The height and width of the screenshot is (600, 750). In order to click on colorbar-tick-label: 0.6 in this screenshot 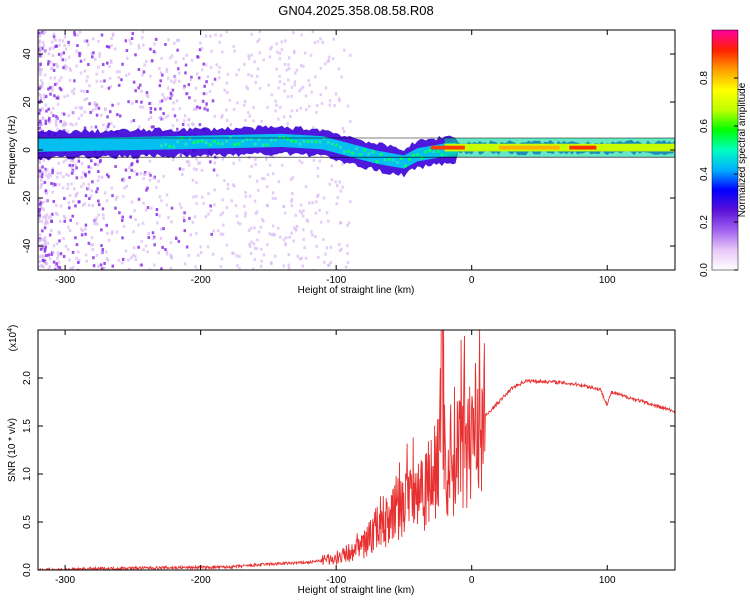, I will do `click(704, 126)`.